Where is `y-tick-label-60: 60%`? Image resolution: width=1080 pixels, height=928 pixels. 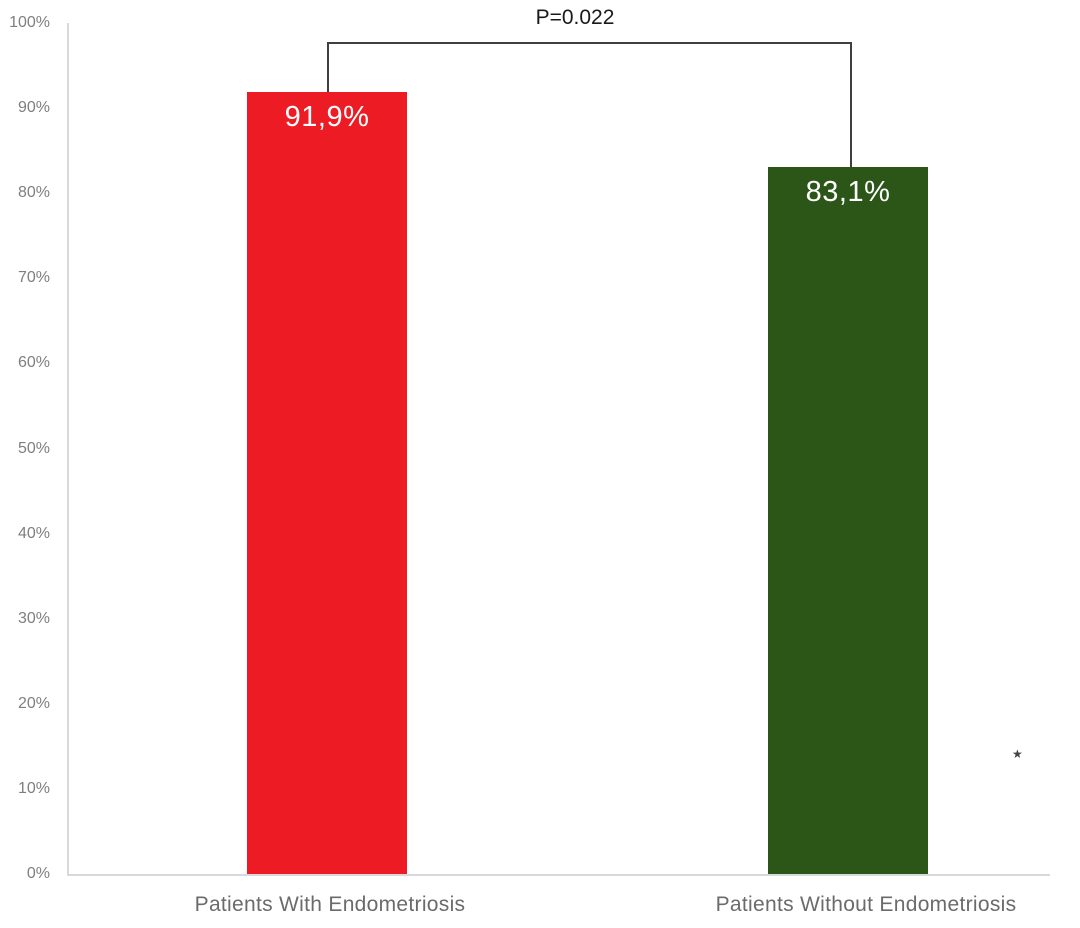 y-tick-label-60: 60% is located at coordinates (33, 363).